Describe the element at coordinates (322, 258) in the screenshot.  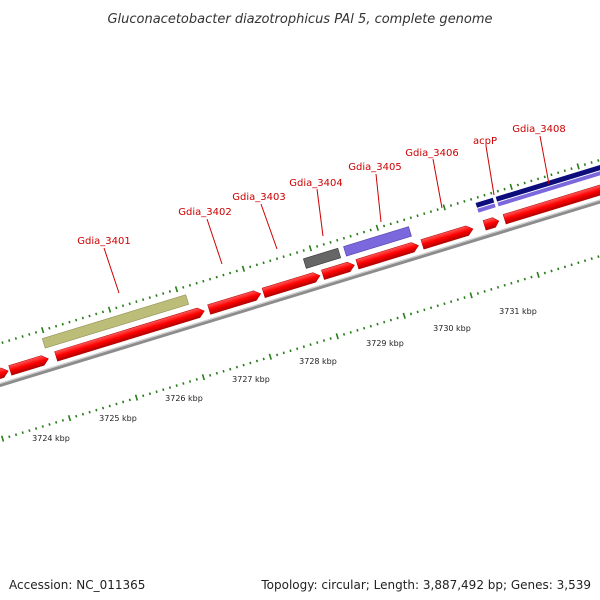
I see `feature-bar-gray` at that location.